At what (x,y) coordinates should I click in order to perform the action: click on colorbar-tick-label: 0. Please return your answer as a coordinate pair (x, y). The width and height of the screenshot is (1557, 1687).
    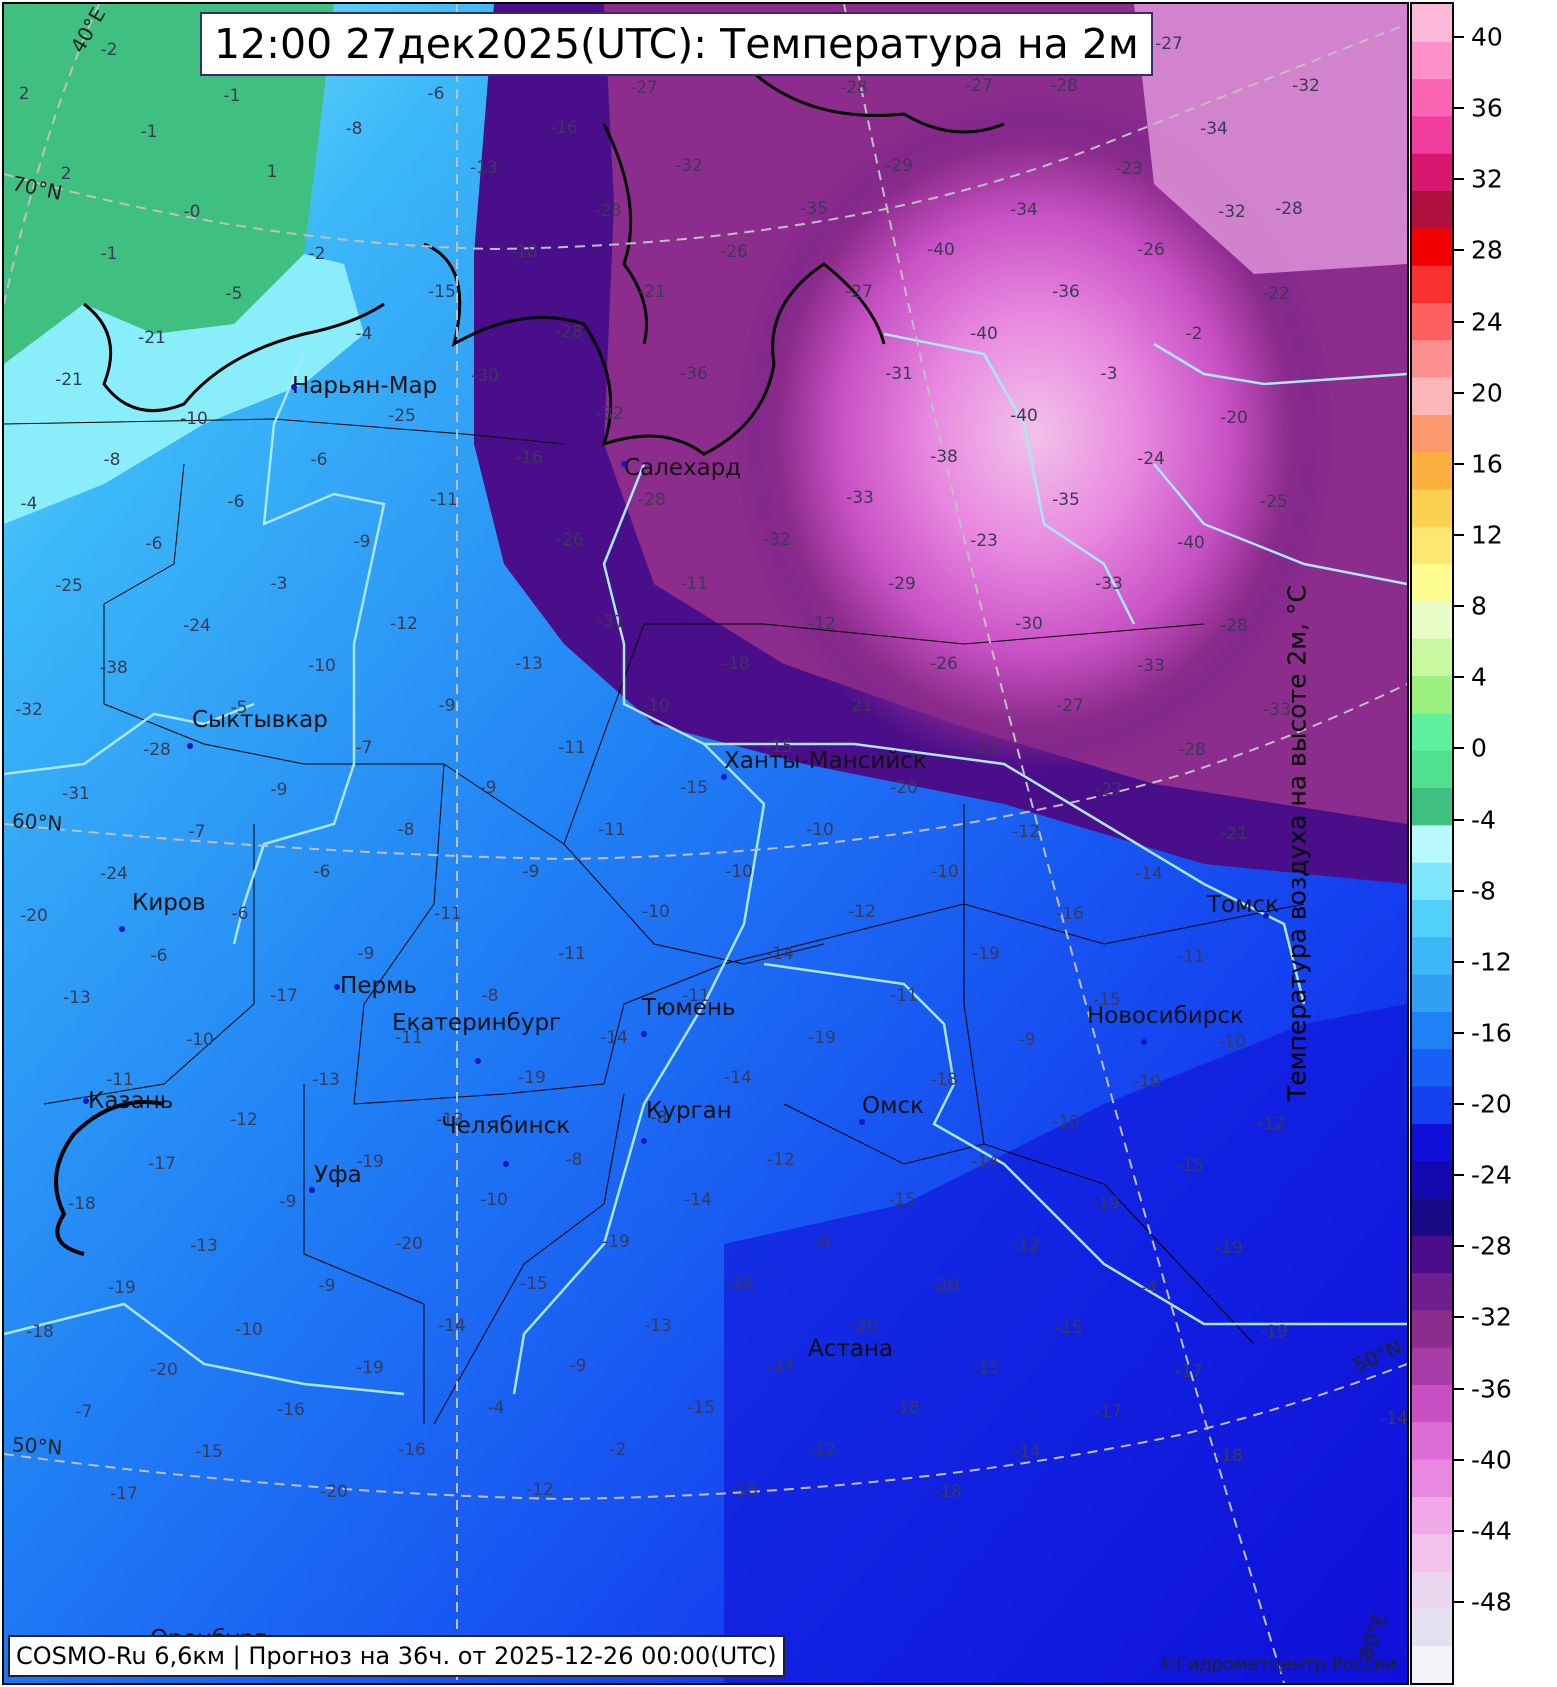
    Looking at the image, I should click on (1479, 748).